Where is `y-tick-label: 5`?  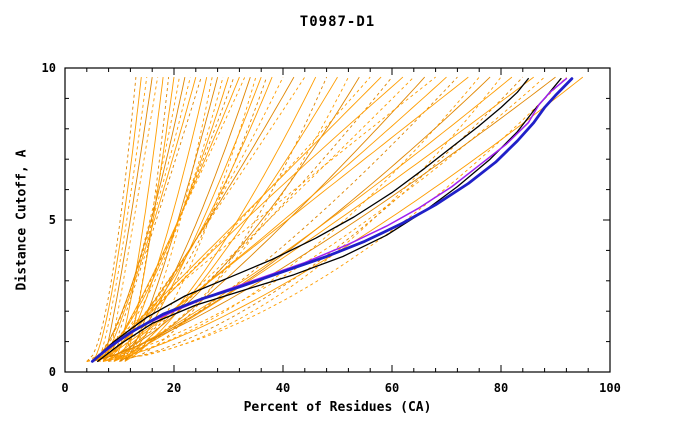
y-tick-label: 5 is located at coordinates (52, 220).